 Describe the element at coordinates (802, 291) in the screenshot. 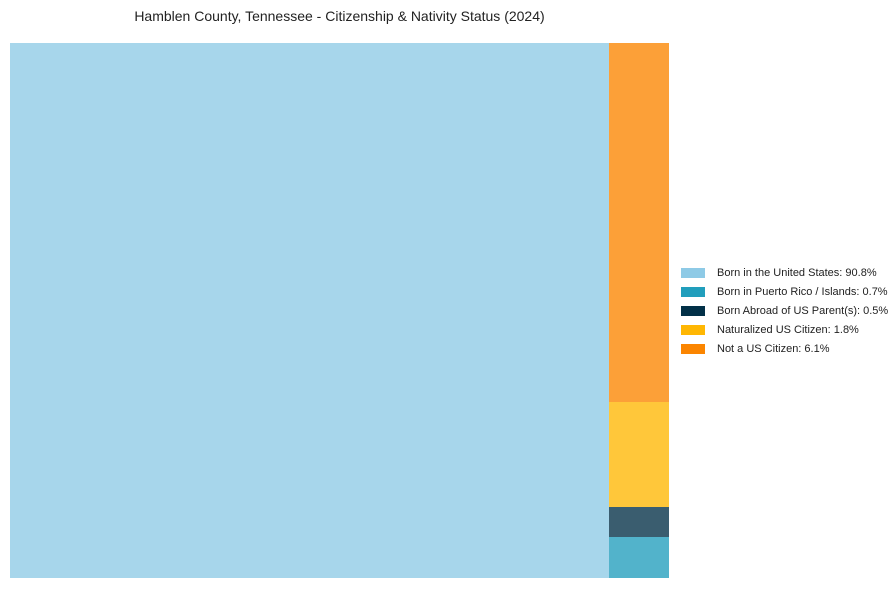

I see `legend-item-label: Born in Puerto Rico / Islands: 0.7%` at that location.